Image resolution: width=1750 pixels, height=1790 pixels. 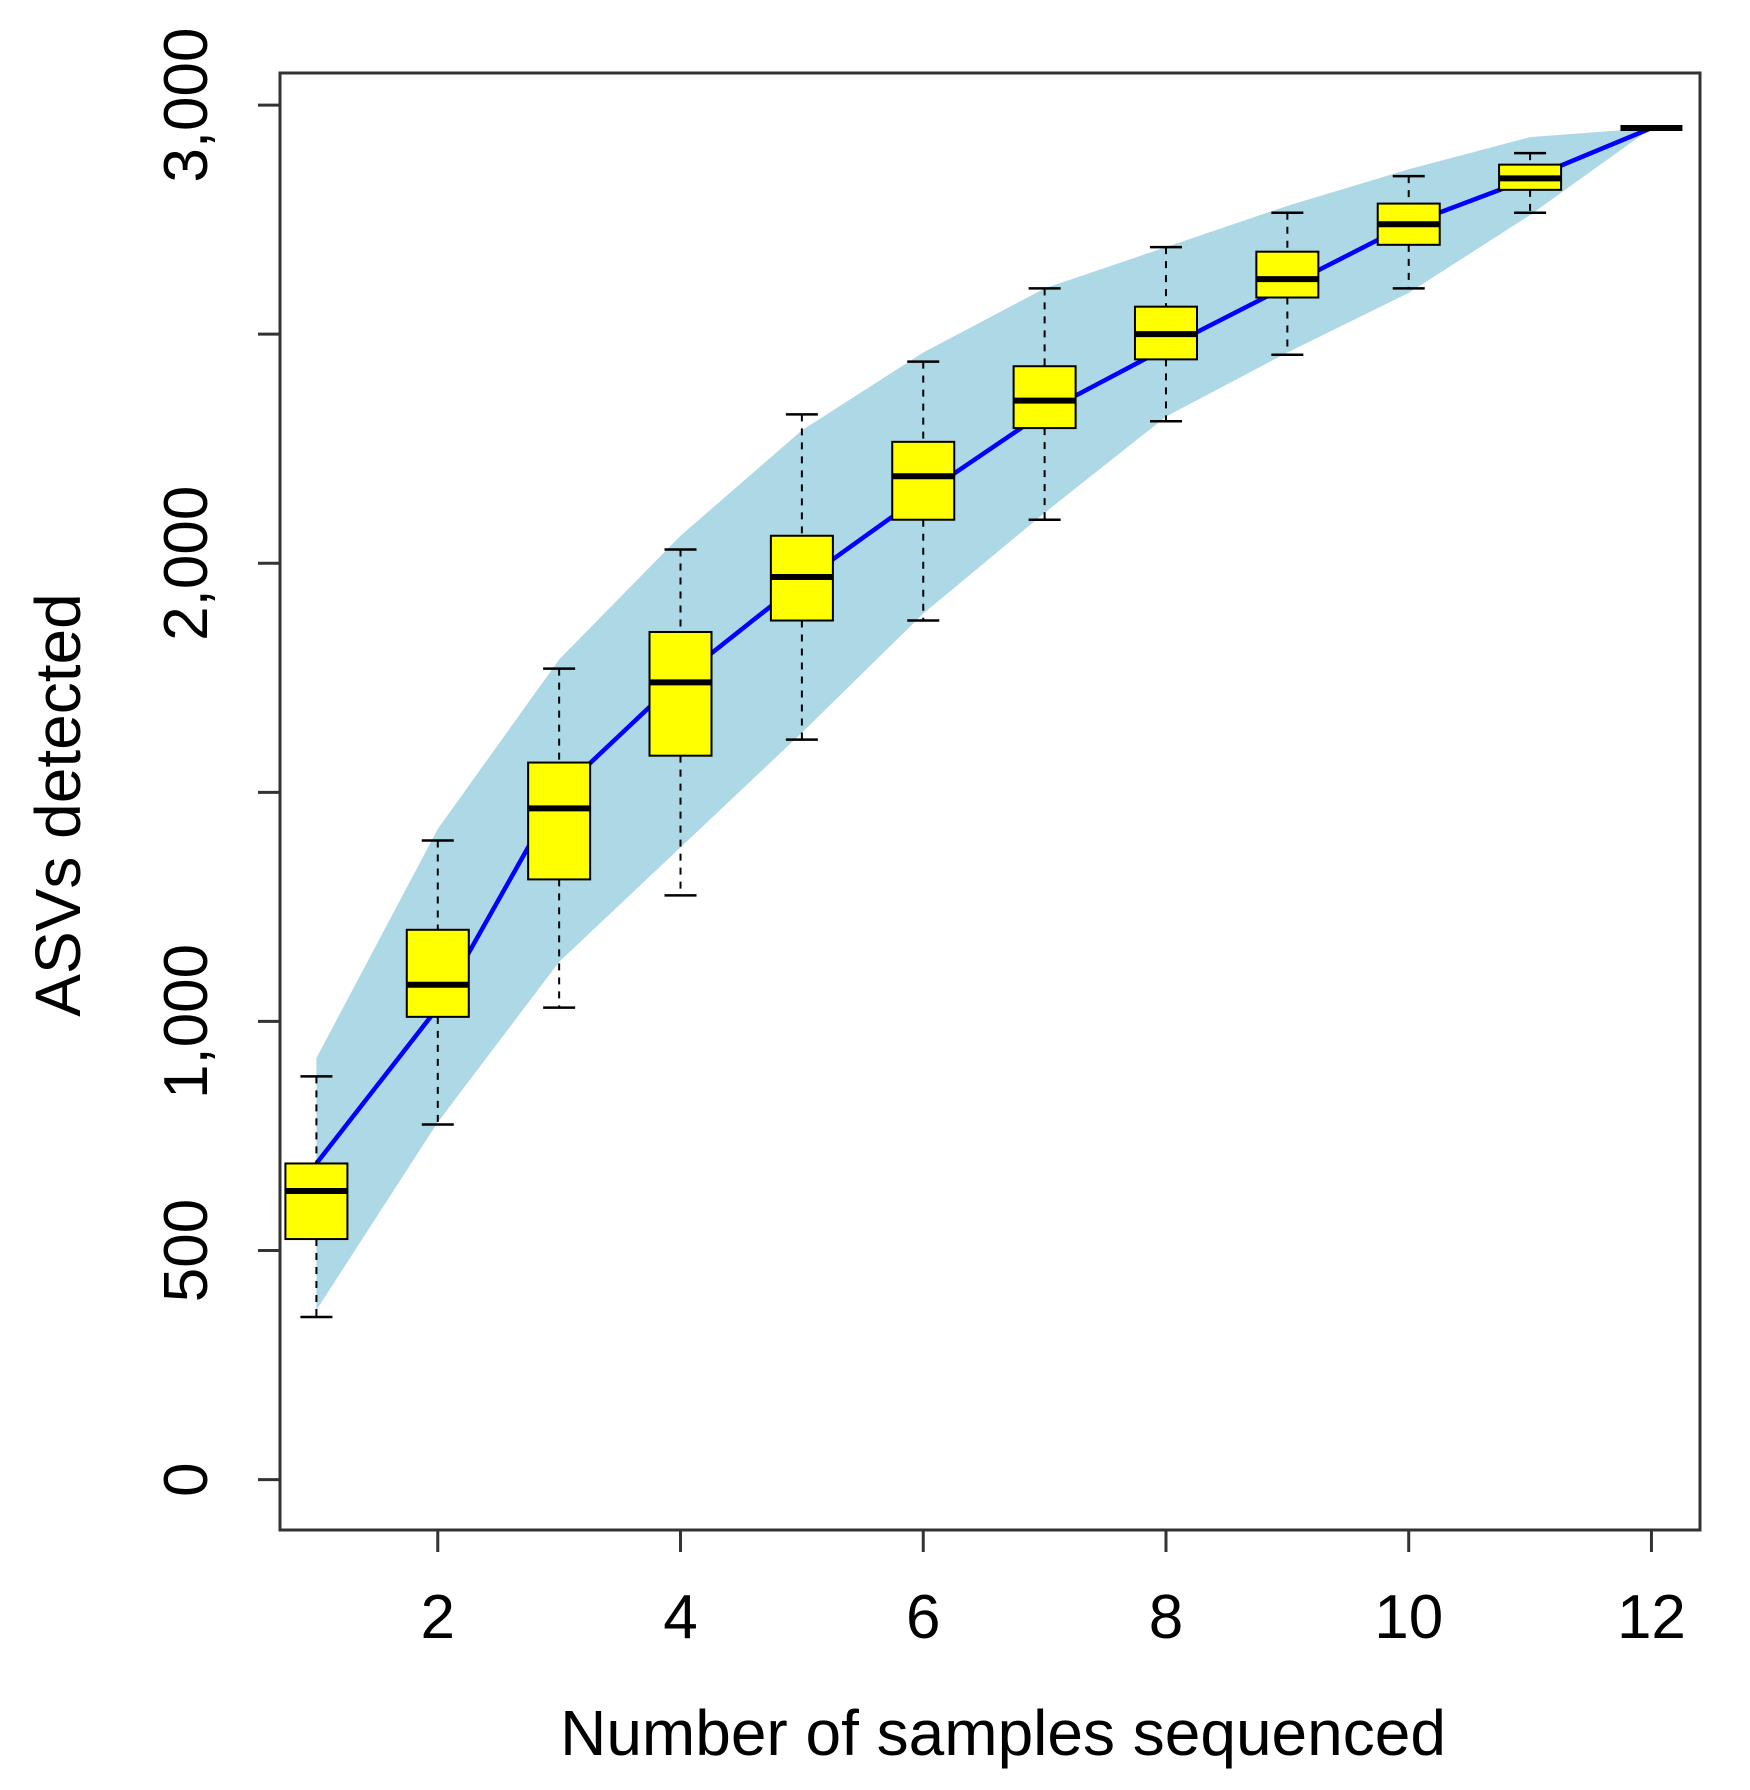 What do you see at coordinates (1003, 1733) in the screenshot?
I see `x-axis-title: Number of samples sequenced` at bounding box center [1003, 1733].